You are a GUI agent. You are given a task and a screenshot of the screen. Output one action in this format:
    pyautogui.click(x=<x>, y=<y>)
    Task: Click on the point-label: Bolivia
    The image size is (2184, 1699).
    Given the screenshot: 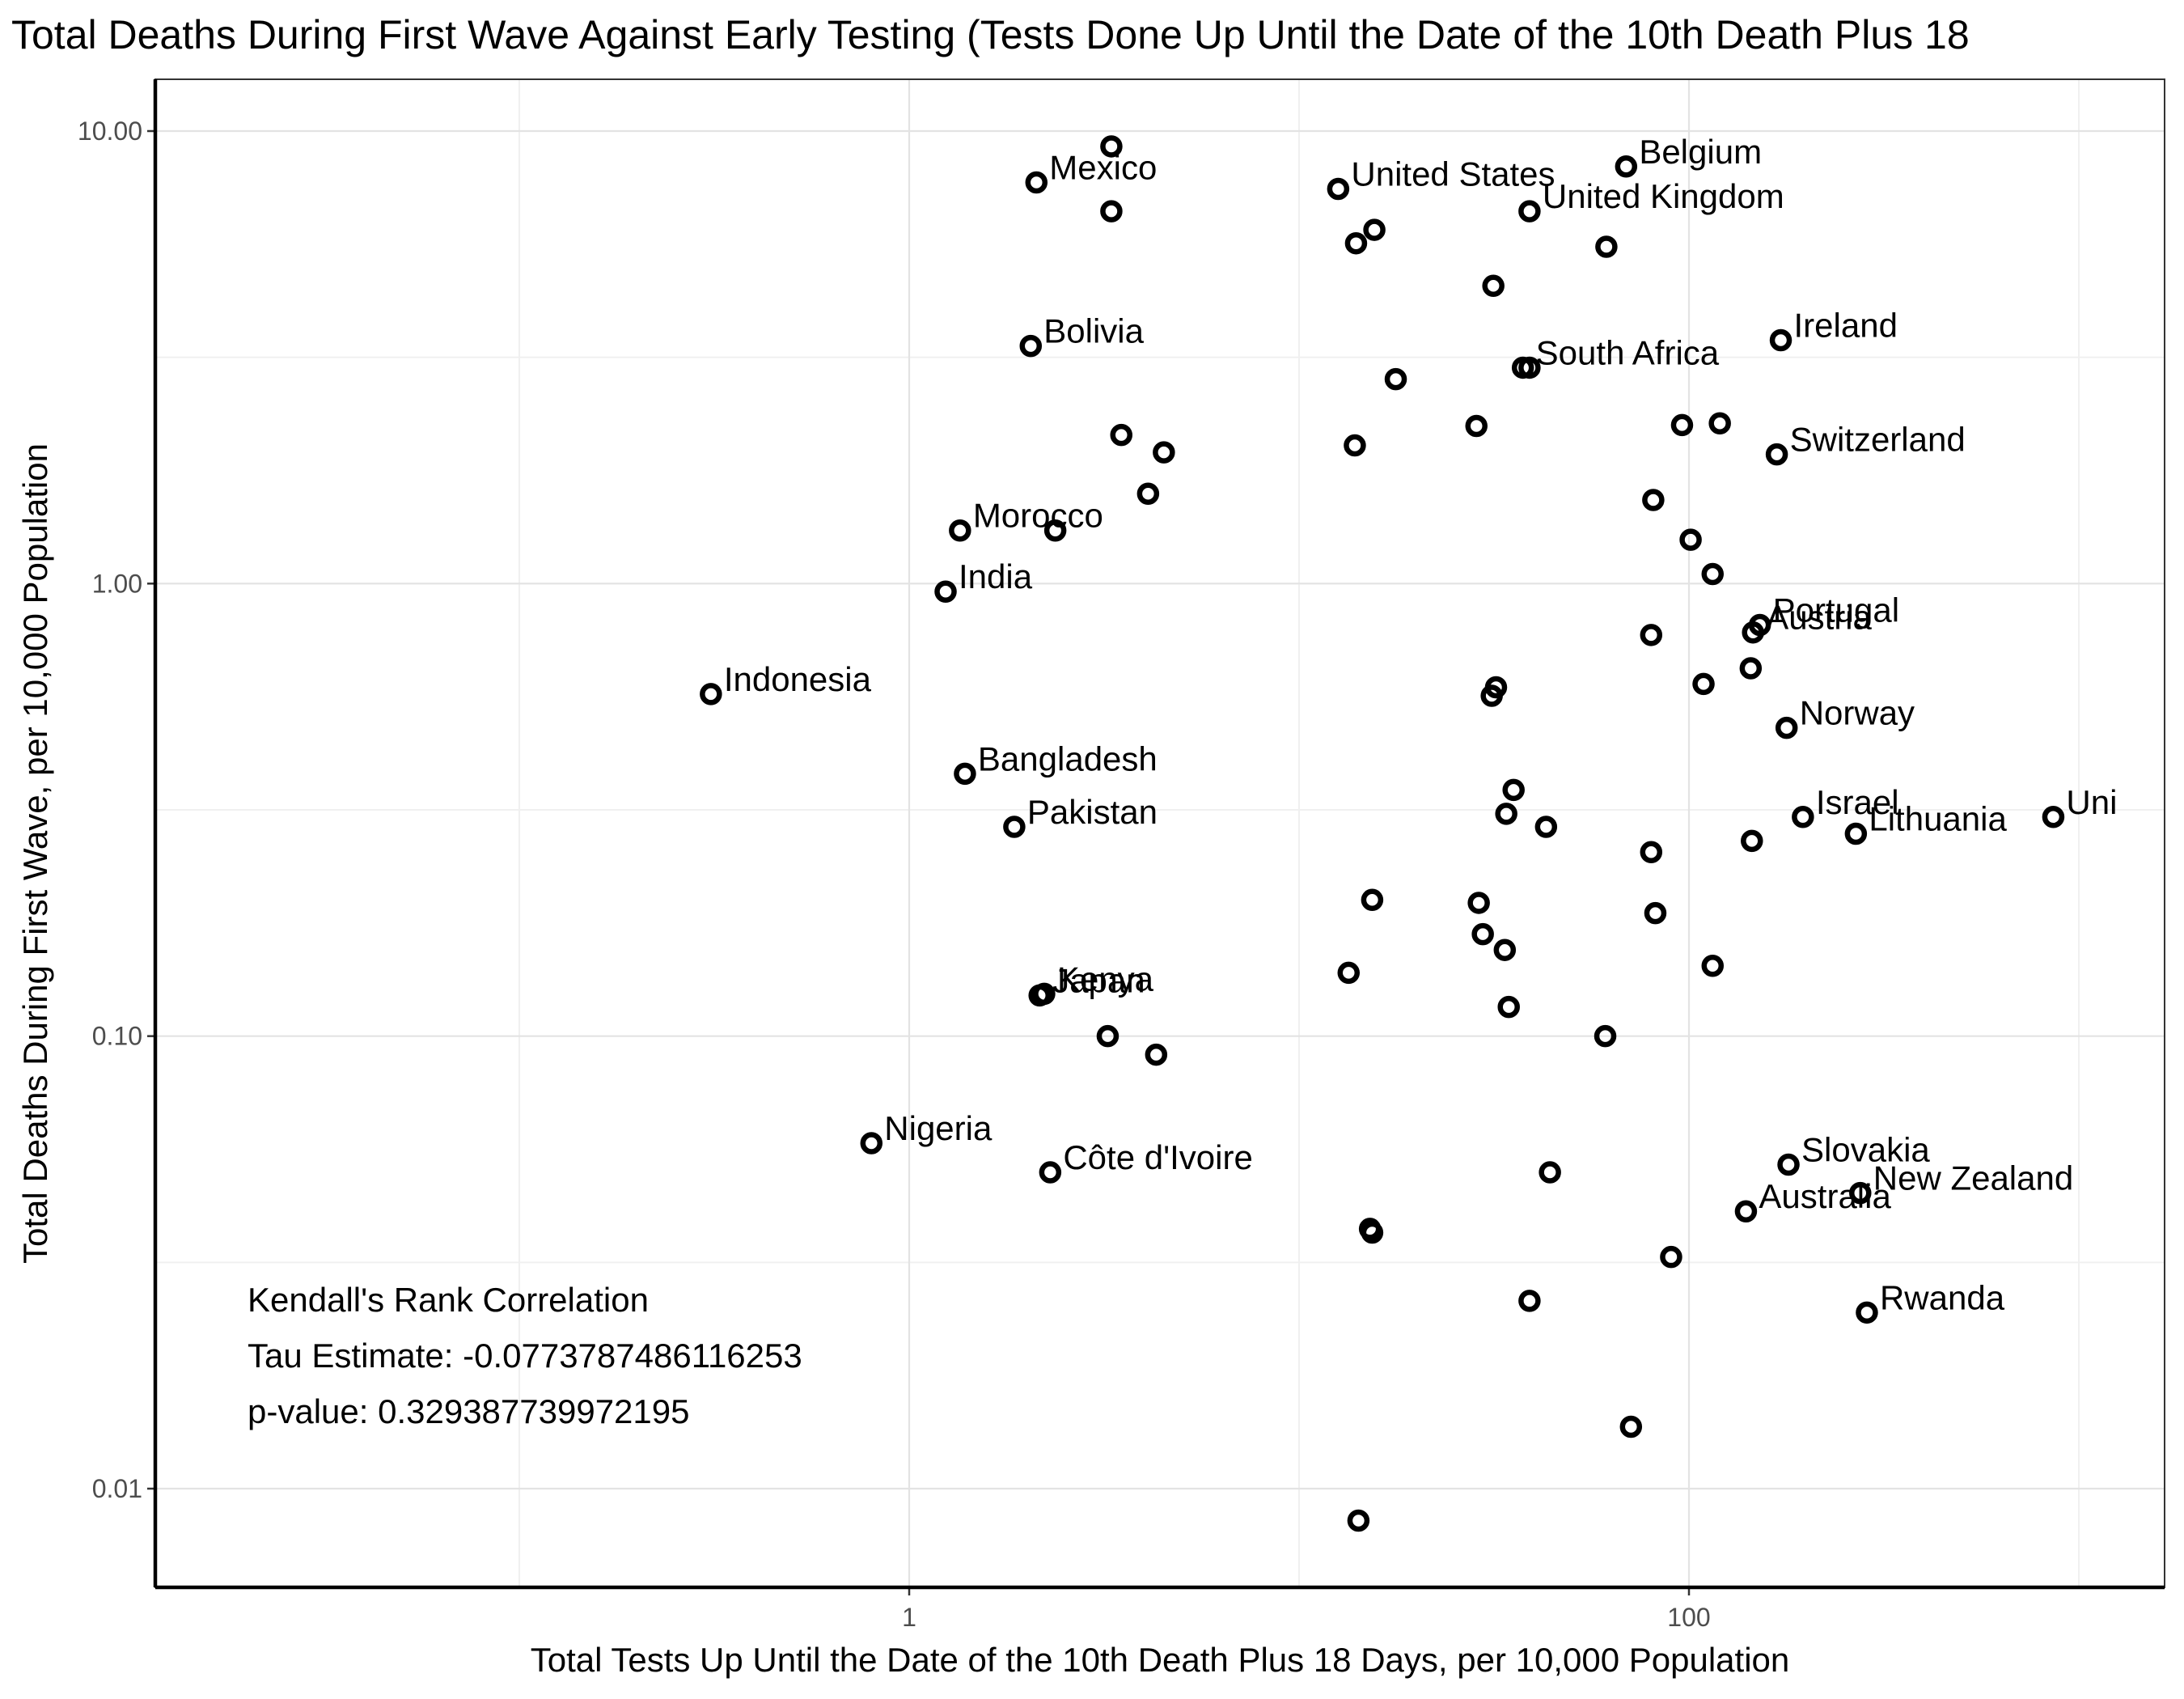 What is the action you would take?
    pyautogui.click(x=1093, y=331)
    